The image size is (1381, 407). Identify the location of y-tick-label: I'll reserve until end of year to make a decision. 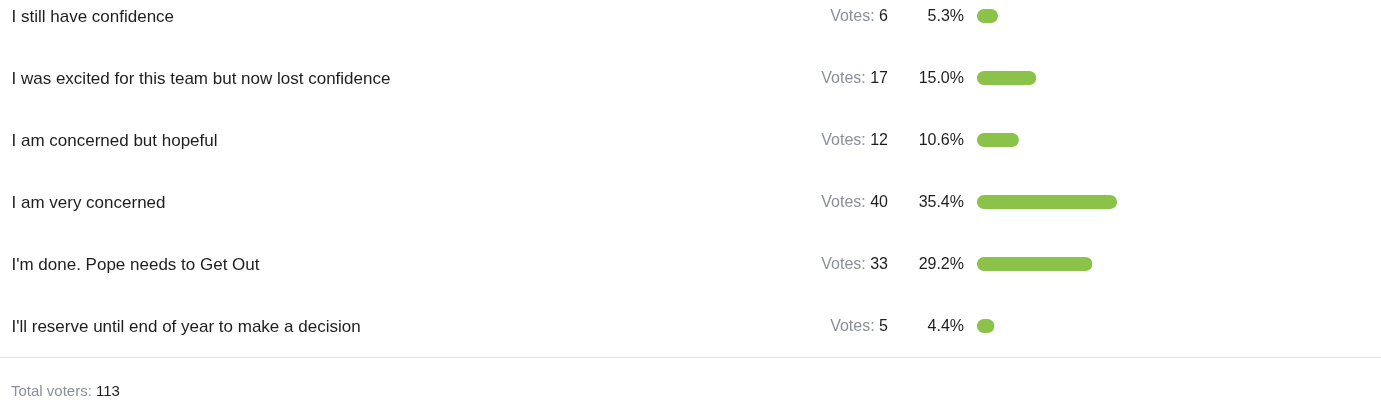
(186, 326).